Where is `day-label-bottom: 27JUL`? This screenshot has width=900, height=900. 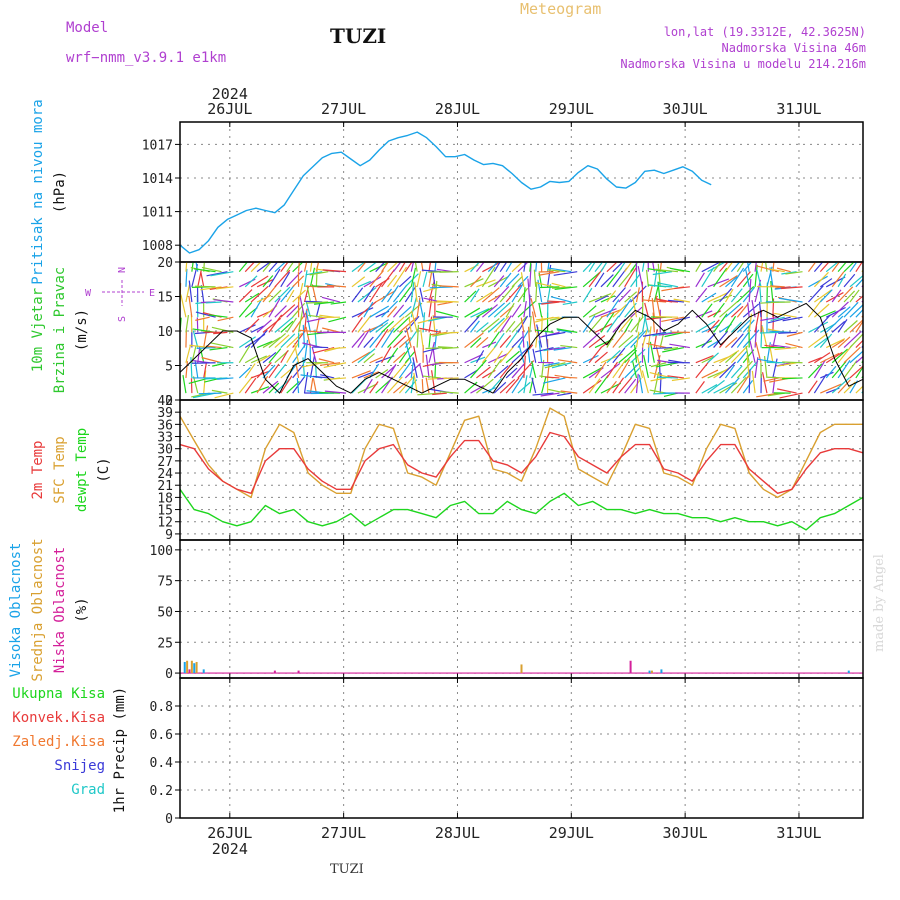
day-label-bottom: 27JUL is located at coordinates (343, 833).